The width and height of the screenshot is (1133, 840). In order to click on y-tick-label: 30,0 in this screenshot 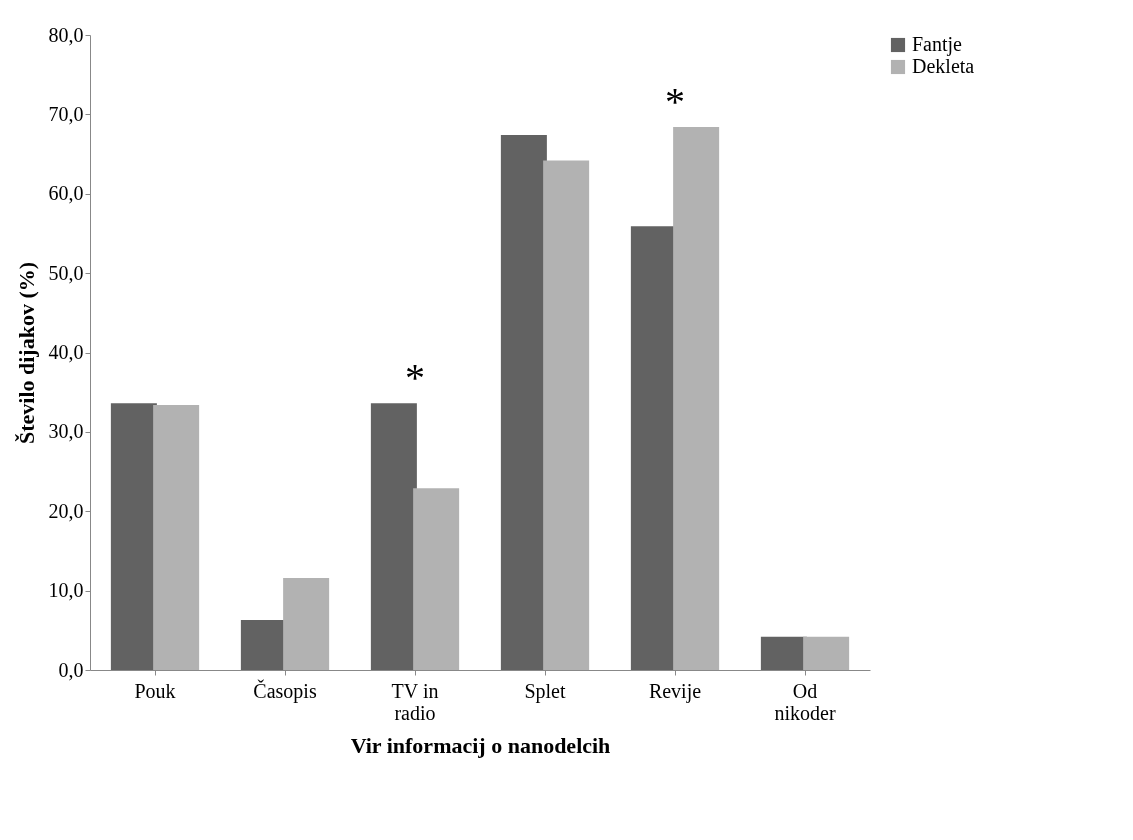, I will do `click(66, 431)`.